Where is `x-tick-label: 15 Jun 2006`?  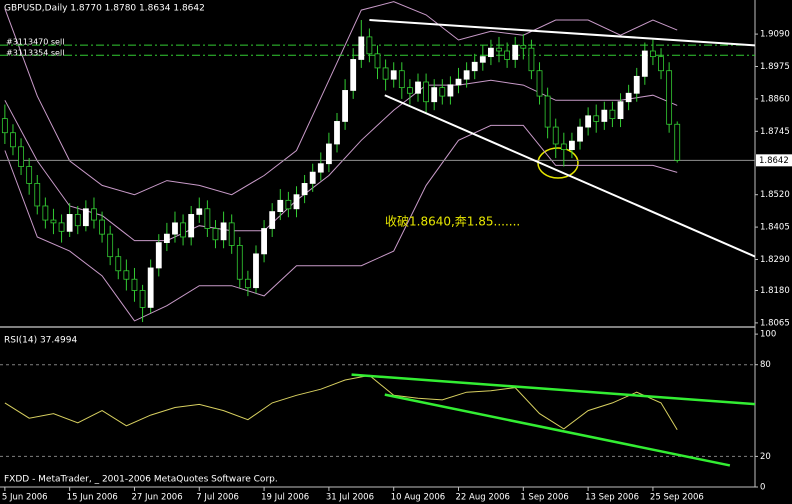 x-tick-label: 15 Jun 2006 is located at coordinates (92, 498).